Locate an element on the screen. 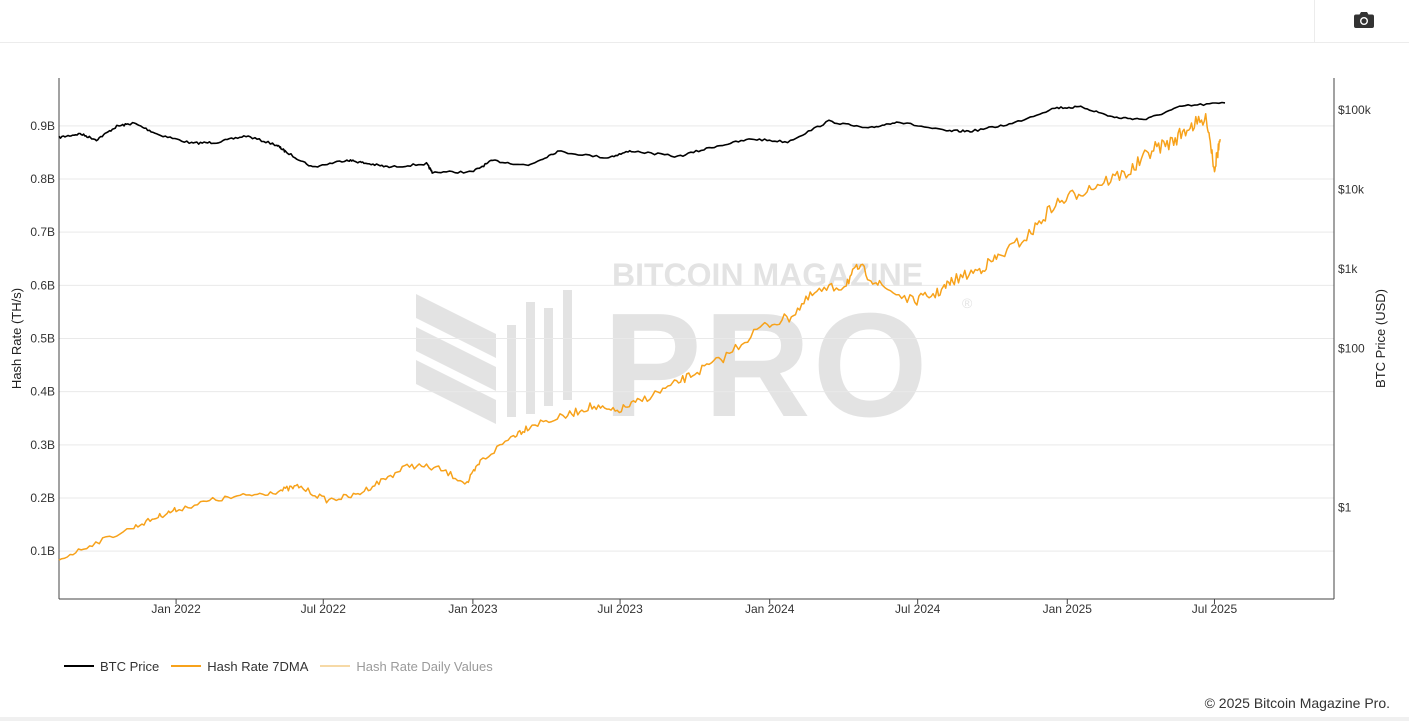 The height and width of the screenshot is (721, 1409). y-right-axis-title: BTC Price (USD) is located at coordinates (1380, 338).